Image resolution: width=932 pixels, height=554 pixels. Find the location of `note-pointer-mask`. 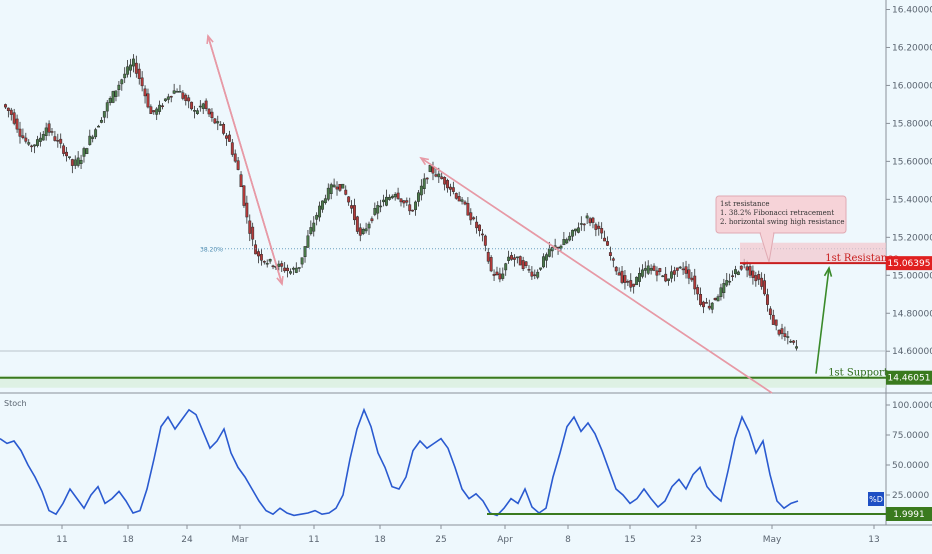

note-pointer-mask is located at coordinates (767, 232).